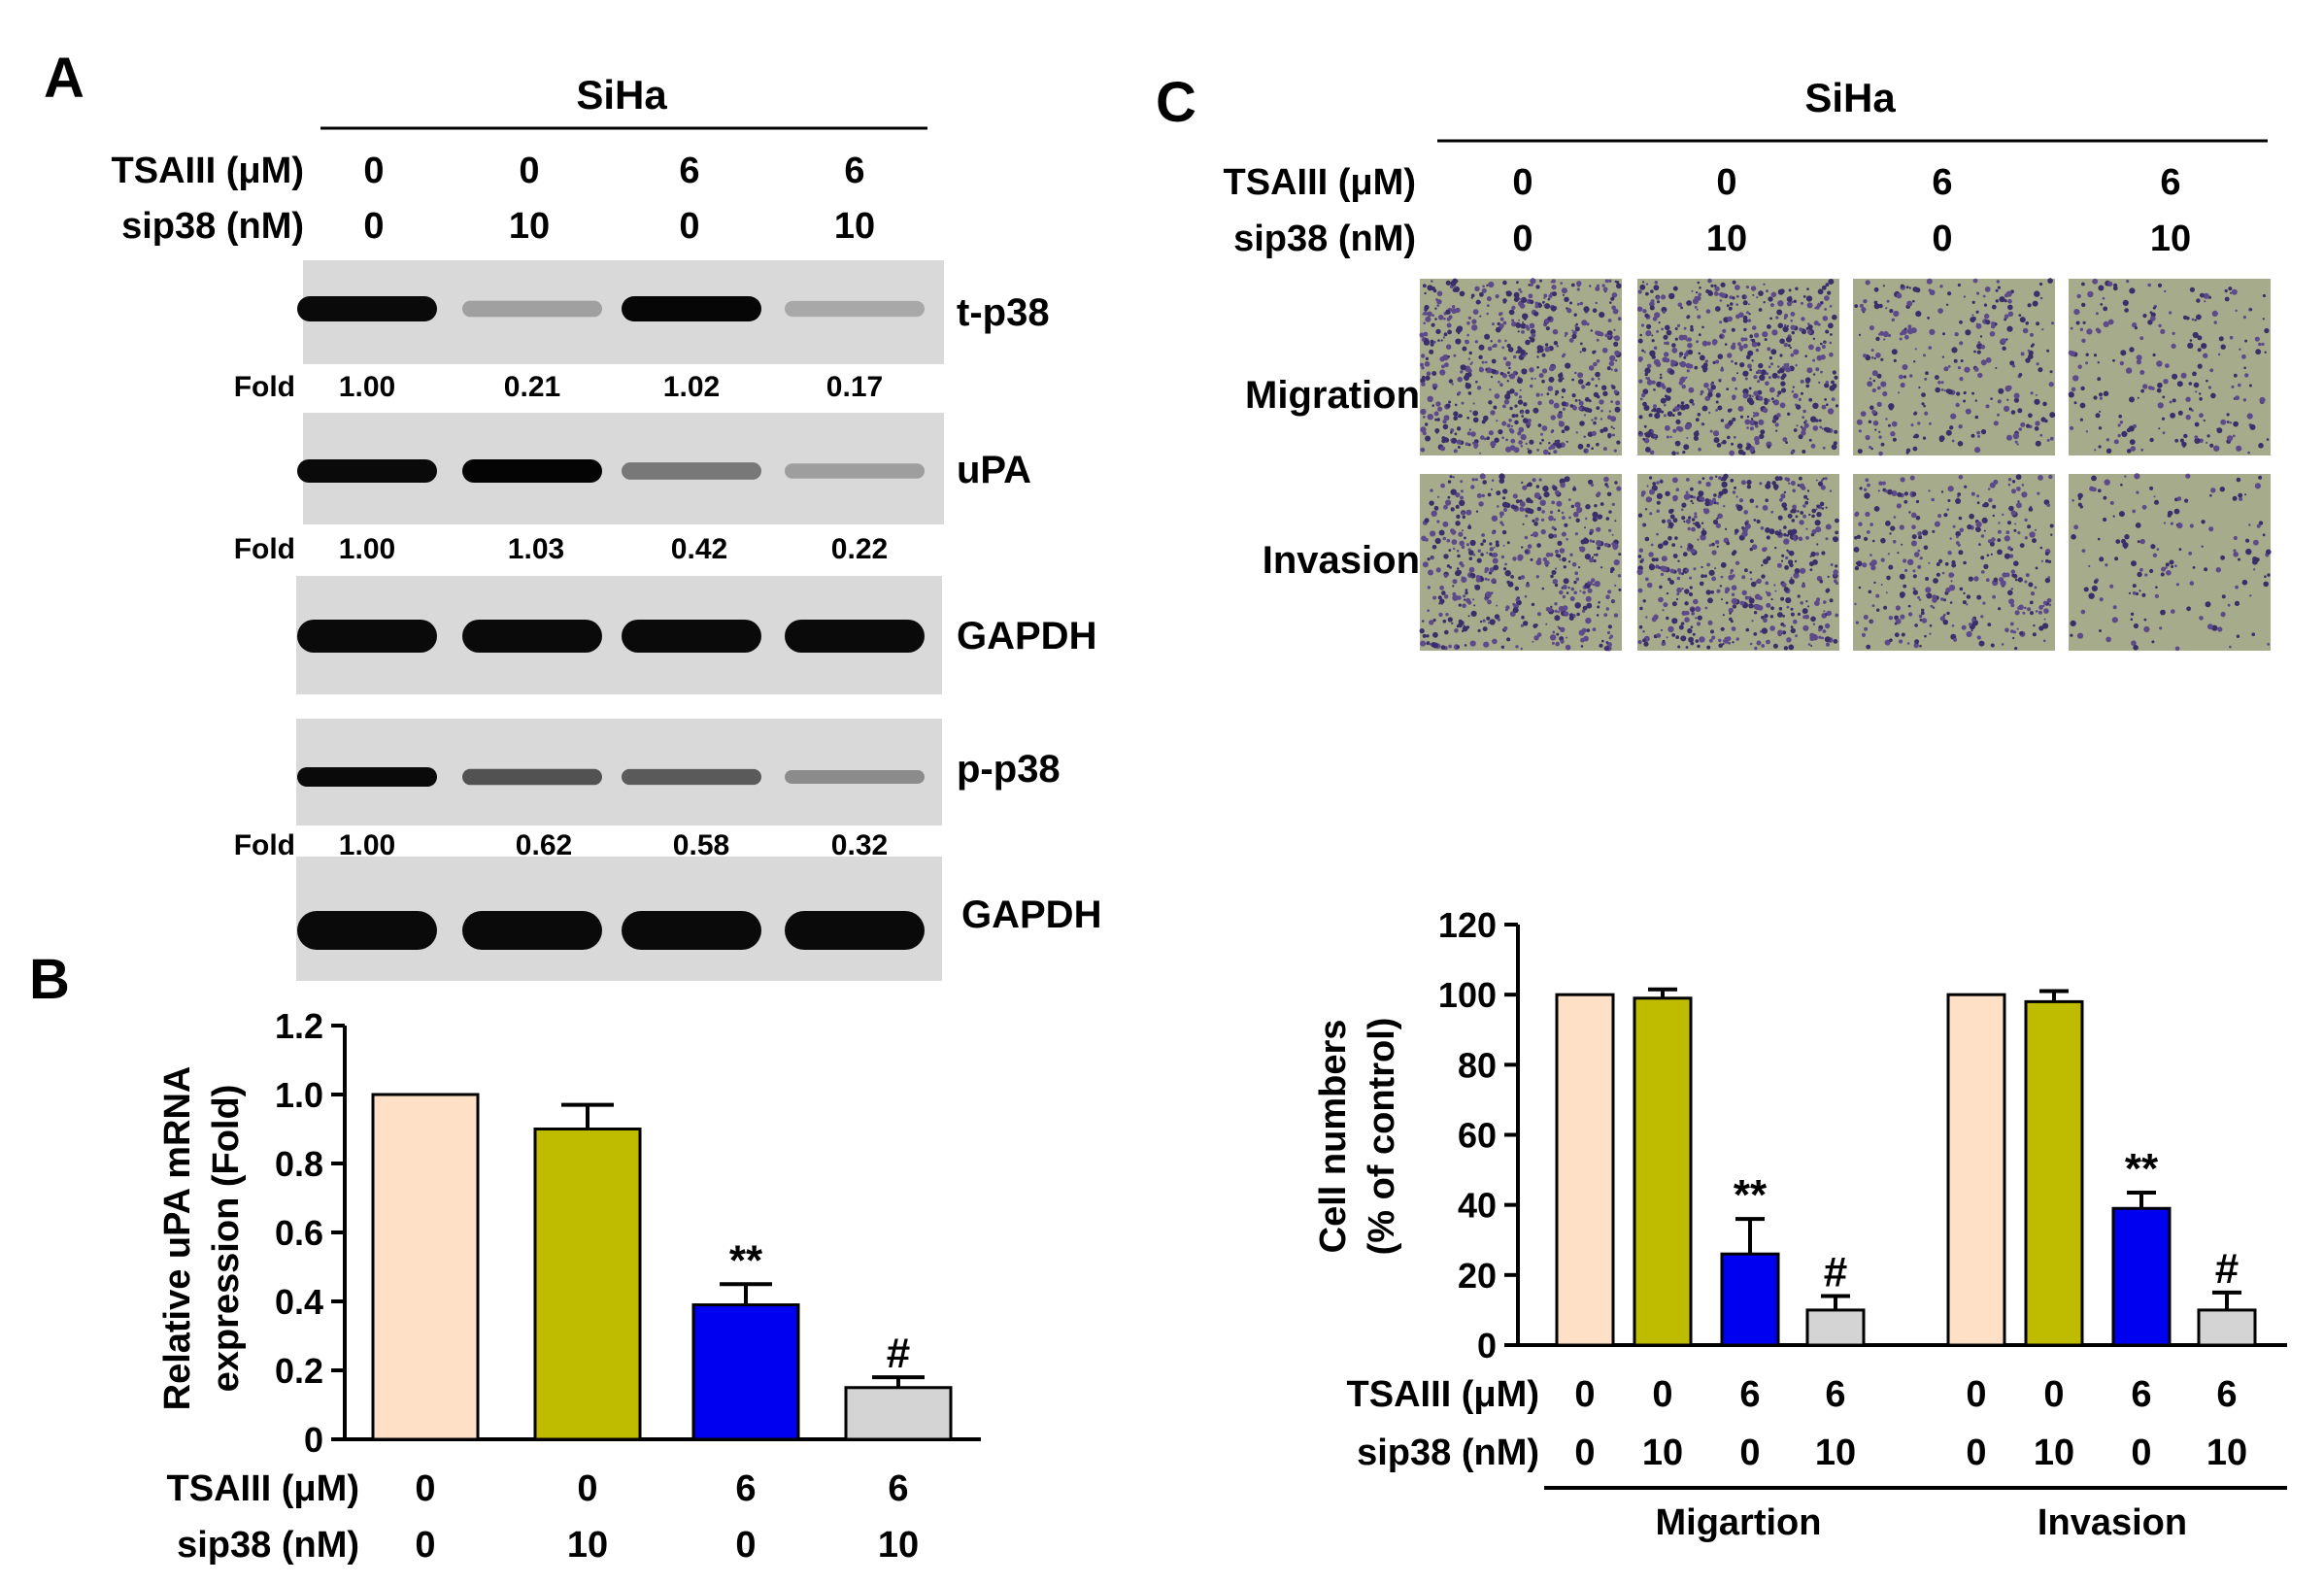 The image size is (2324, 1584). Describe the element at coordinates (1585, 1170) in the screenshot. I see `chart-c-bar` at that location.